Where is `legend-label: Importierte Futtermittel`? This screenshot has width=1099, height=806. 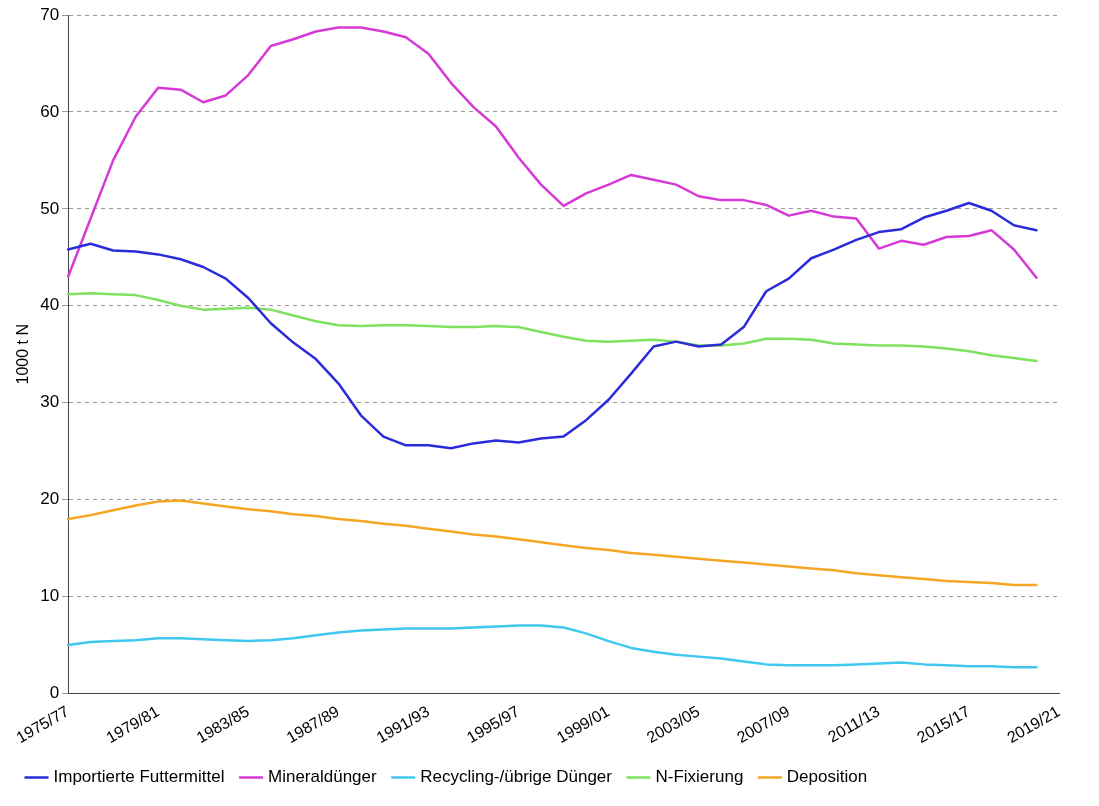
legend-label: Importierte Futtermittel is located at coordinates (139, 777).